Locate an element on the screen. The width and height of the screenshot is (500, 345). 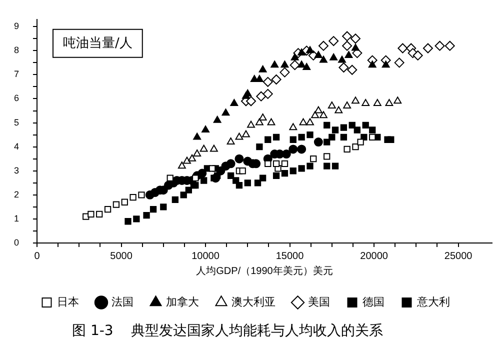
legend-label: 澳大利亚 is located at coordinates (253, 301).